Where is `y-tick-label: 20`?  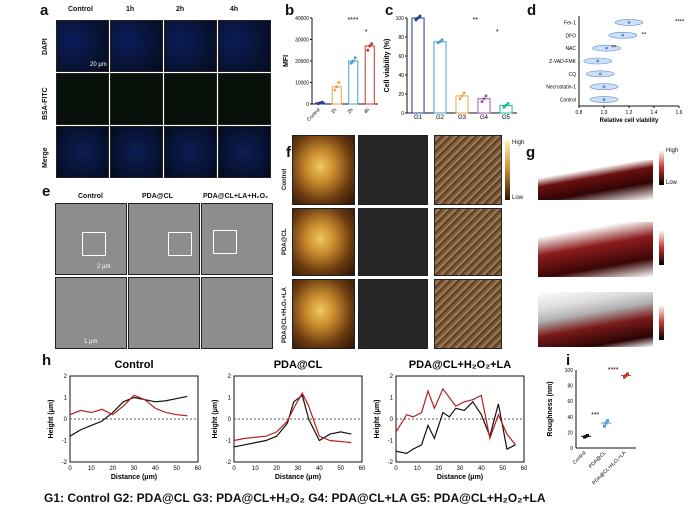
y-tick-label: 20 is located at coordinates (401, 95).